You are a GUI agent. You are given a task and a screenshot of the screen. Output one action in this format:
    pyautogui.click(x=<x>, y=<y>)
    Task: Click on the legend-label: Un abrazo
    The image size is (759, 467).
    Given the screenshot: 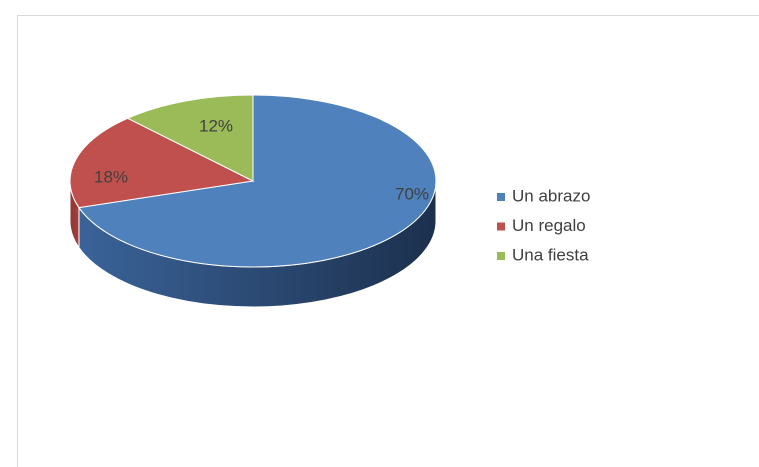 What is the action you would take?
    pyautogui.click(x=551, y=195)
    